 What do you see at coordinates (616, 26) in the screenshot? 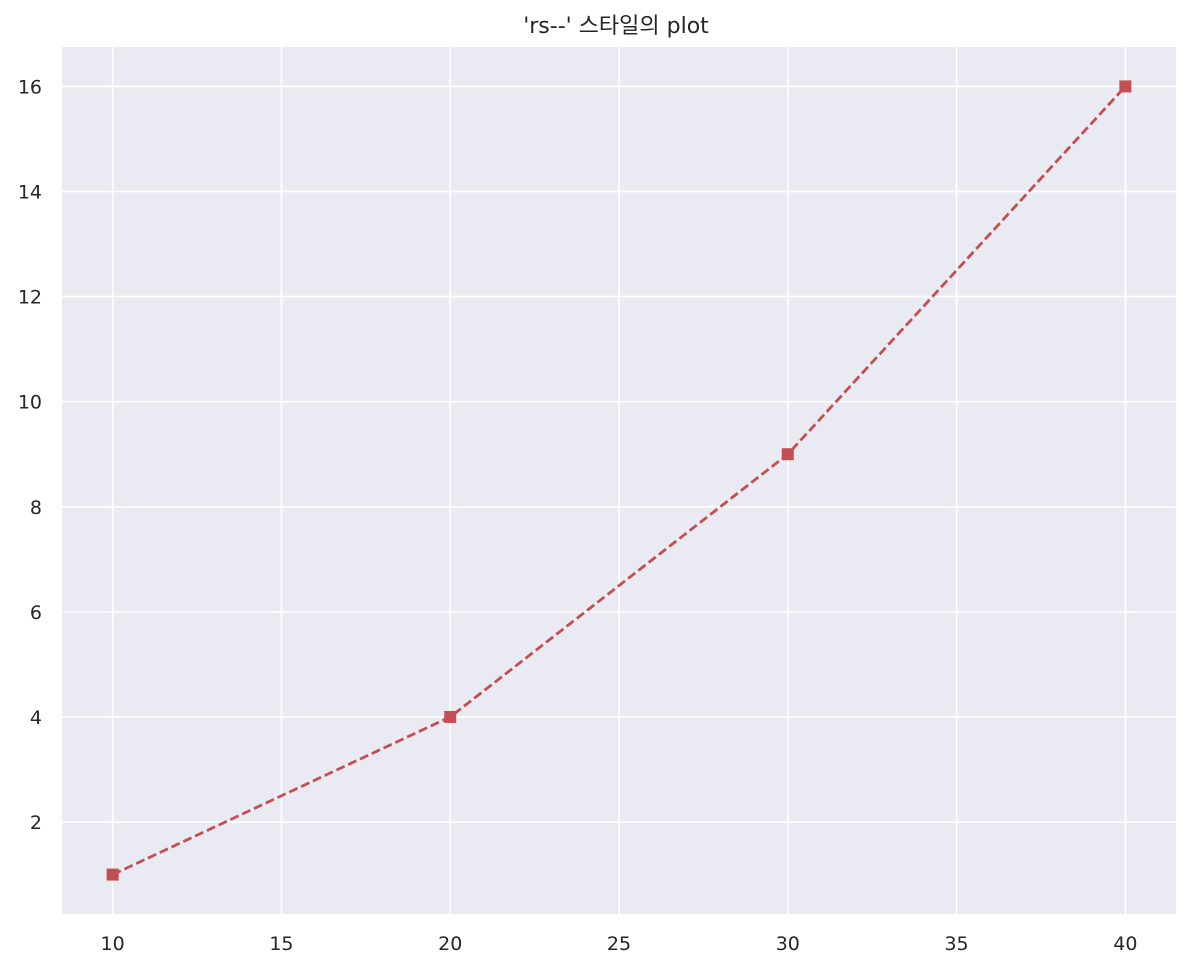
I see `chart-title: 'rs--' 스타일의 plot` at bounding box center [616, 26].